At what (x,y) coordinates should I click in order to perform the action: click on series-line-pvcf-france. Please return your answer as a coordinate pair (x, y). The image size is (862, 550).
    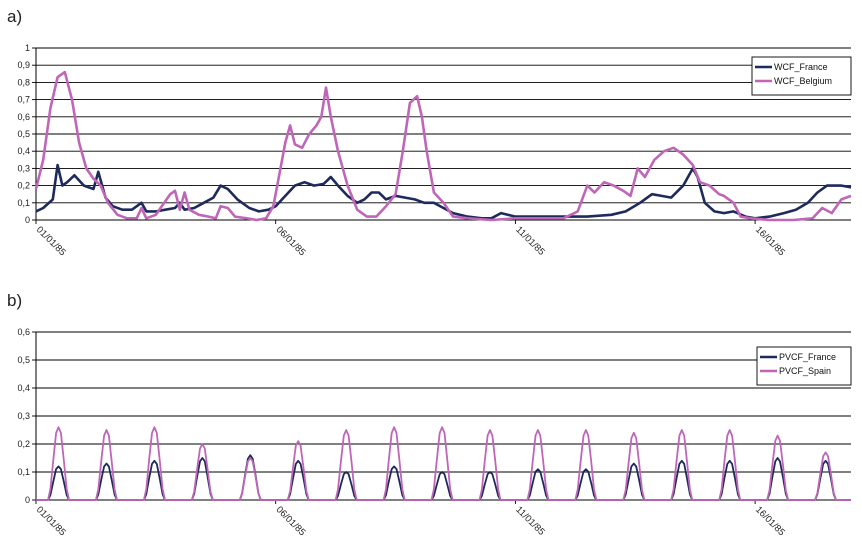
    Looking at the image, I should click on (443, 477).